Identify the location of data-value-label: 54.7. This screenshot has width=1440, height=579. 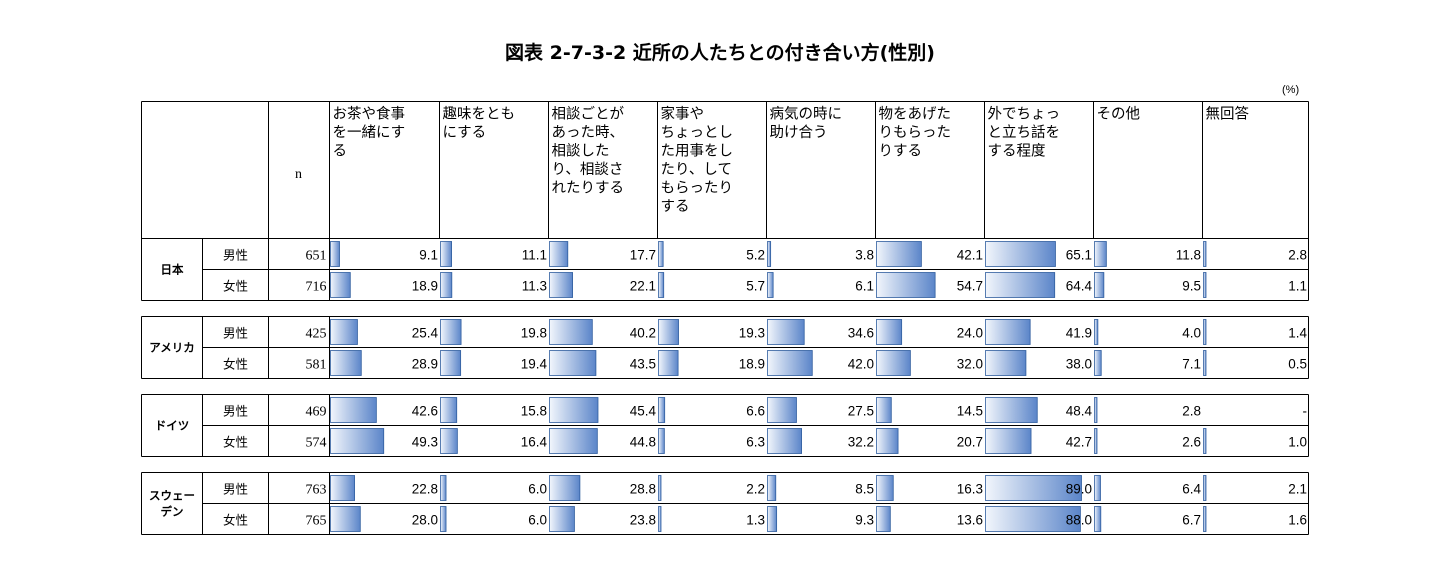
(970, 286).